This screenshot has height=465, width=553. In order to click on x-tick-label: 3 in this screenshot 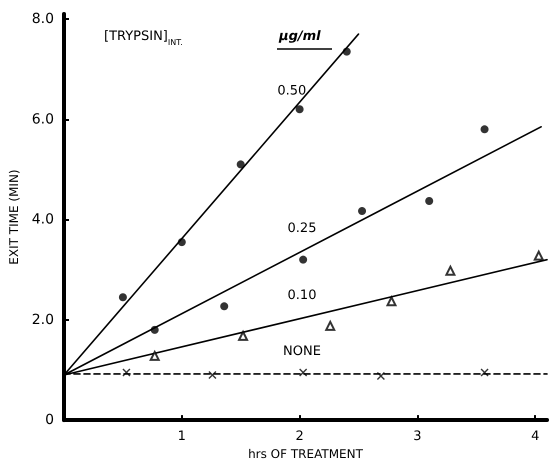, I will do `click(417, 436)`.